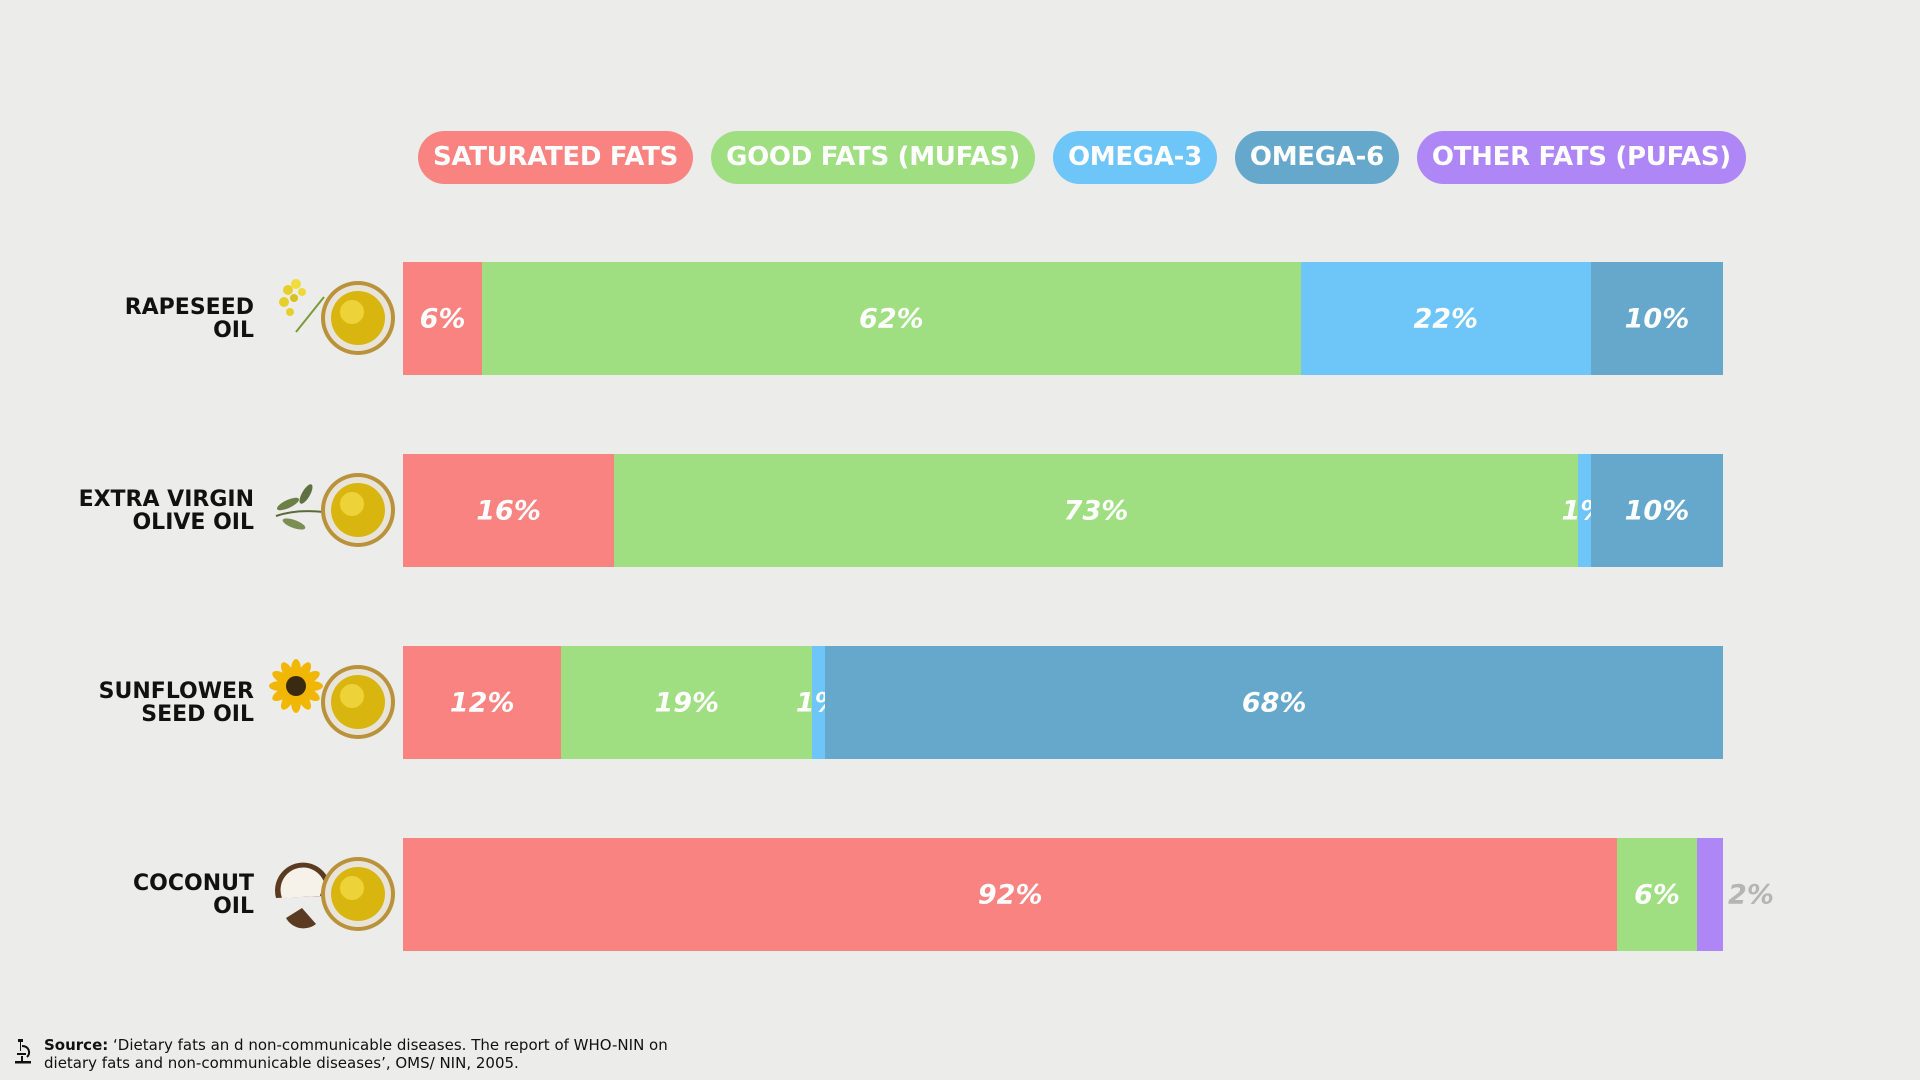  I want to click on category-label: EXTRA VIRGIN OLIVE OIL, so click(166, 510).